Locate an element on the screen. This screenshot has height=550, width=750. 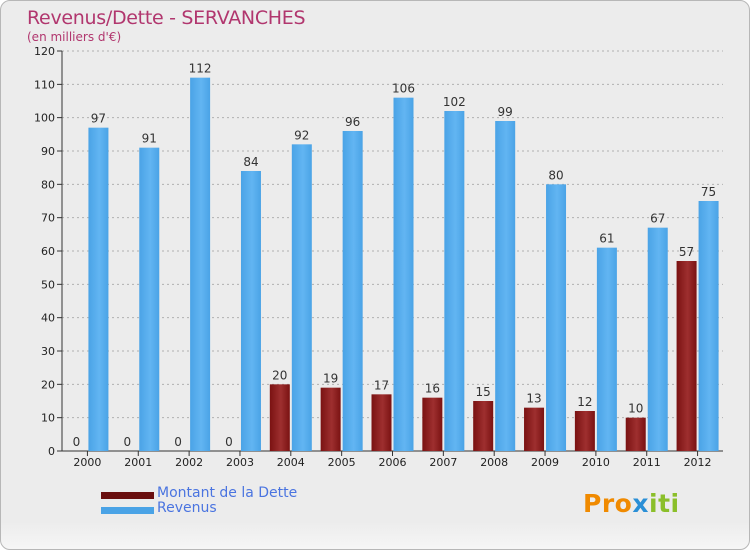
logo-letter: r is located at coordinates (608, 503).